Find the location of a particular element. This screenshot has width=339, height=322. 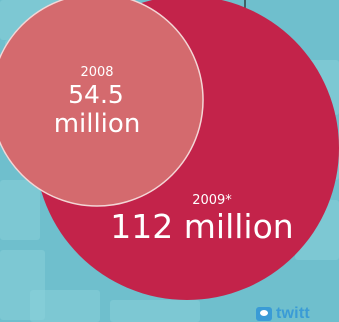

brand-text: twitt is located at coordinates (293, 313).